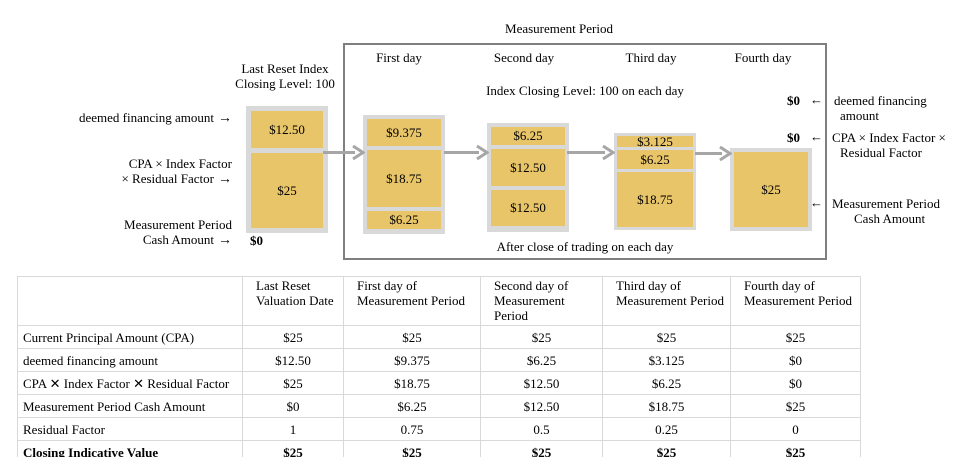 The height and width of the screenshot is (457, 954). What do you see at coordinates (412, 301) in the screenshot?
I see `header-first-day: First day of Measurement Period` at bounding box center [412, 301].